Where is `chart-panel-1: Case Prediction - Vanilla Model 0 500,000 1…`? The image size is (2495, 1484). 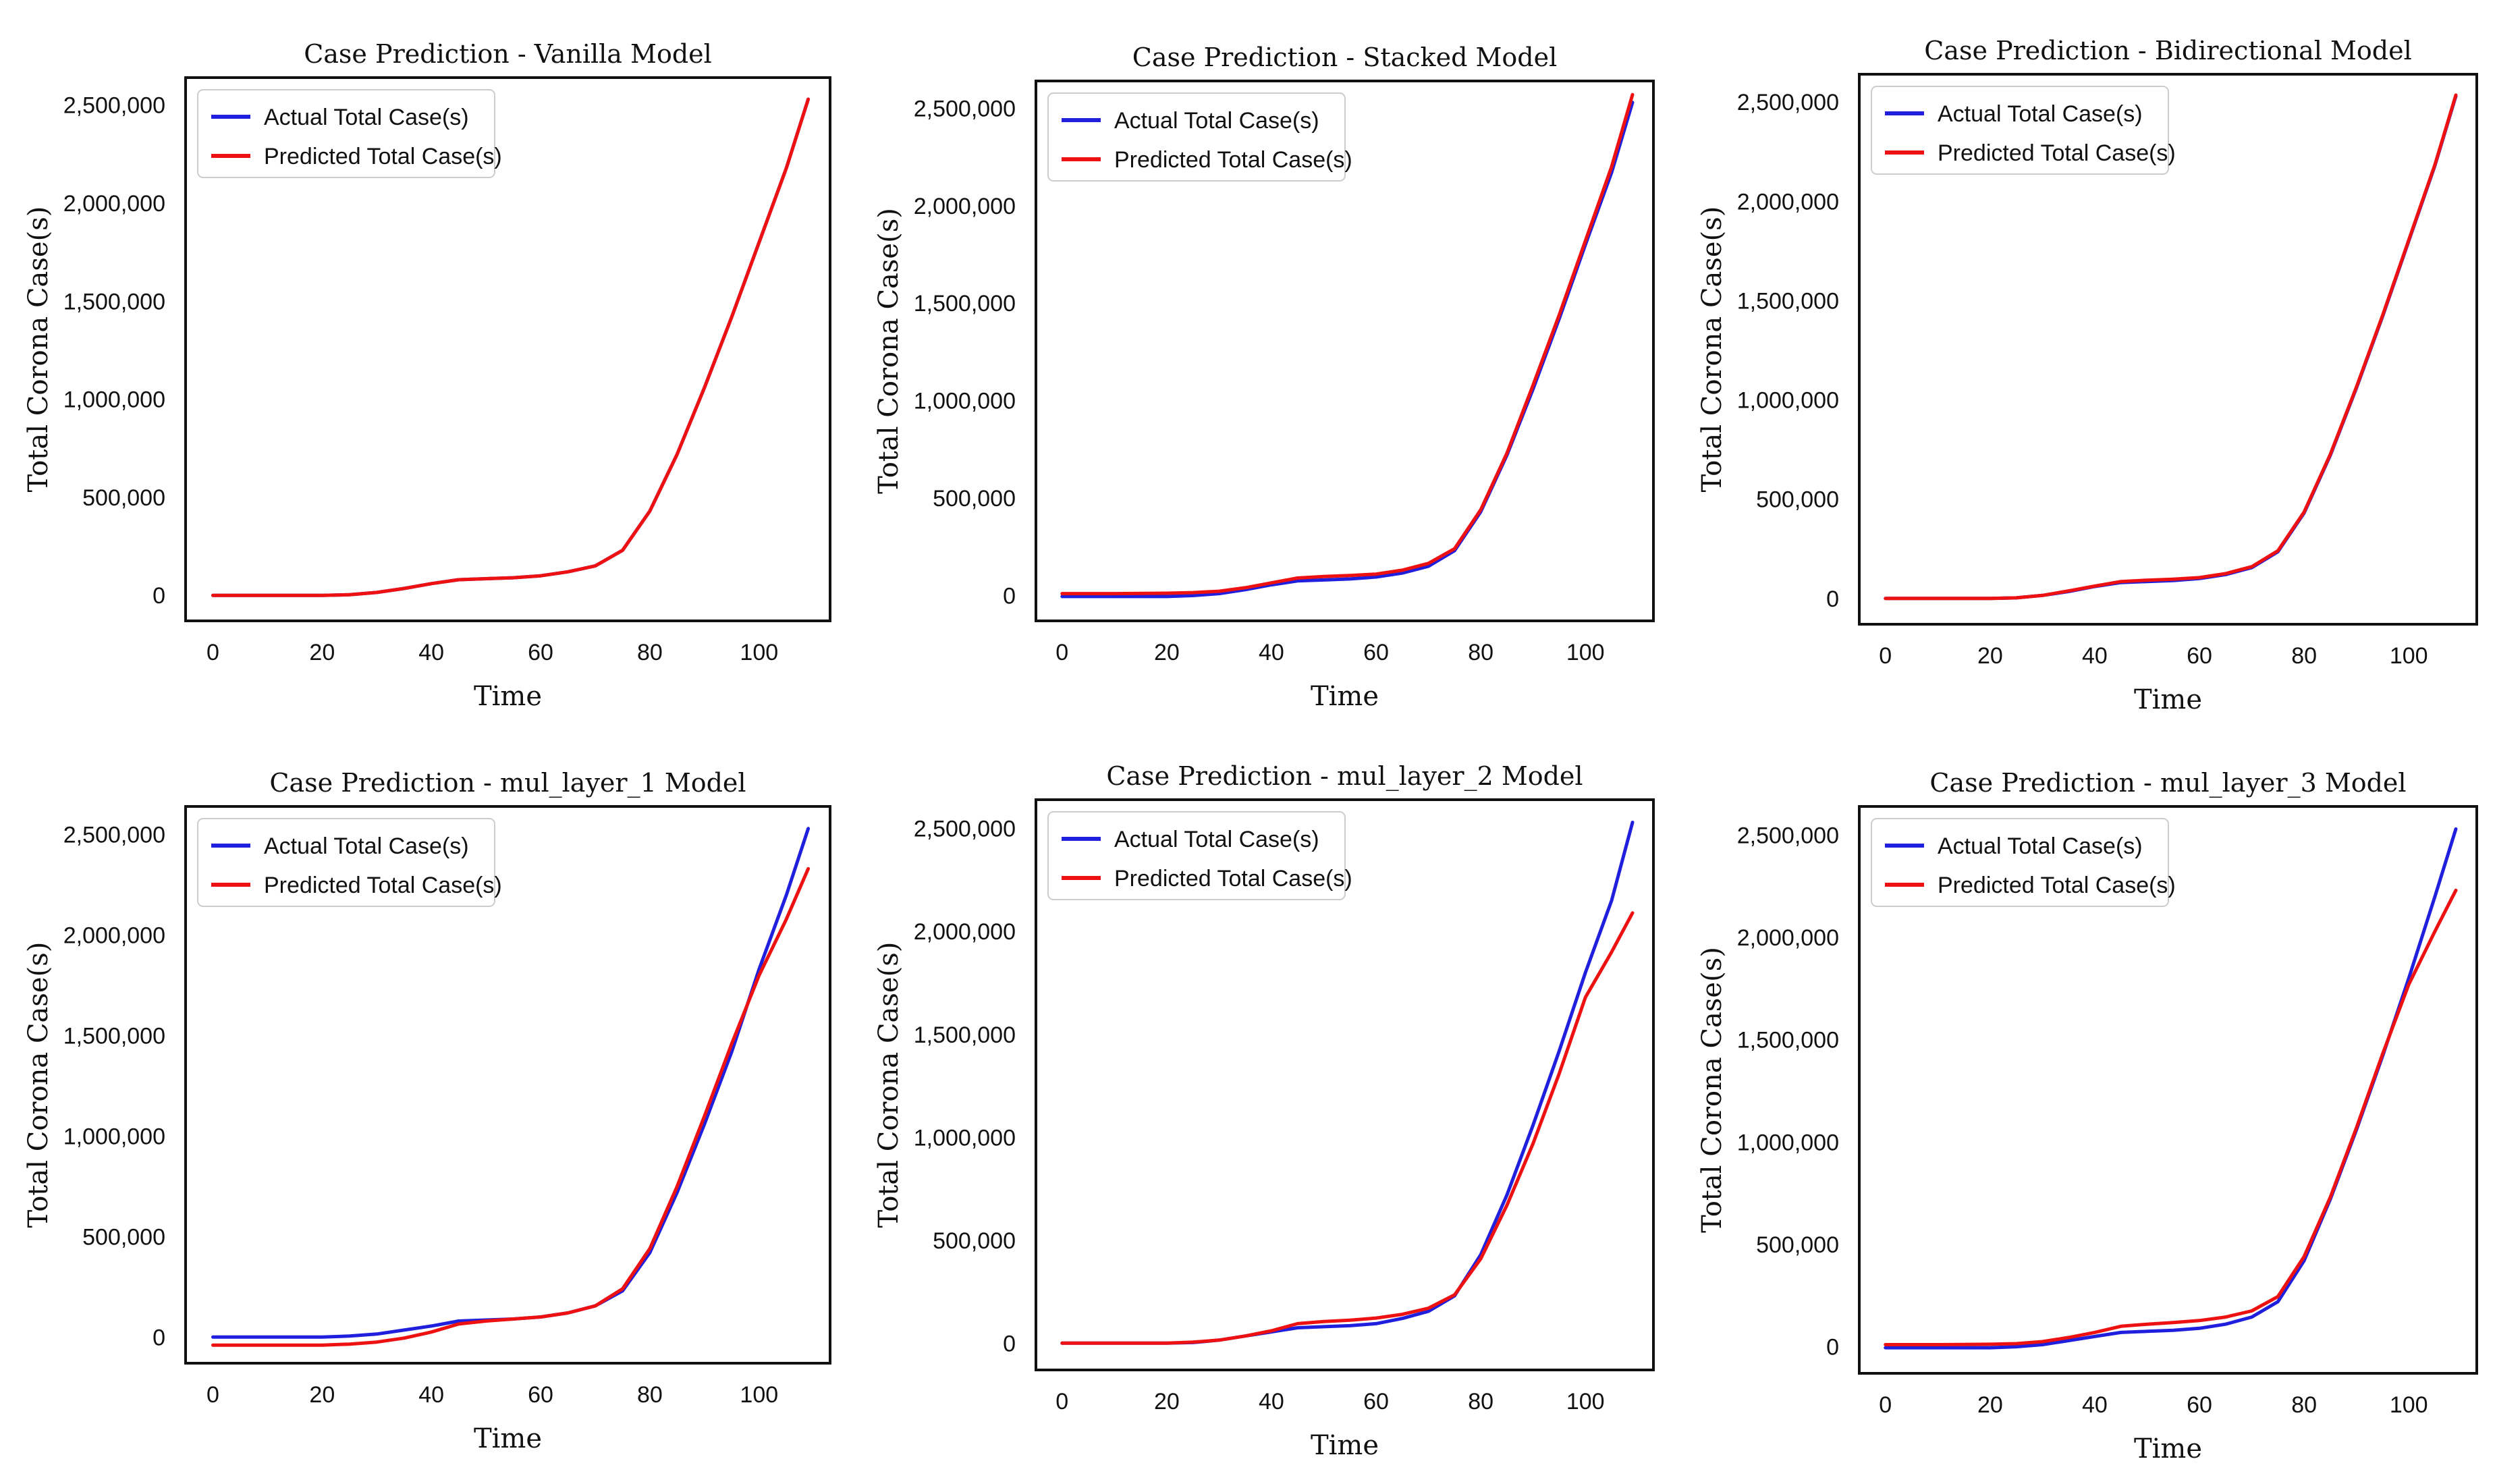
chart-panel-1: Case Prediction - Vanilla Model 0 500,000 1… is located at coordinates (427, 375).